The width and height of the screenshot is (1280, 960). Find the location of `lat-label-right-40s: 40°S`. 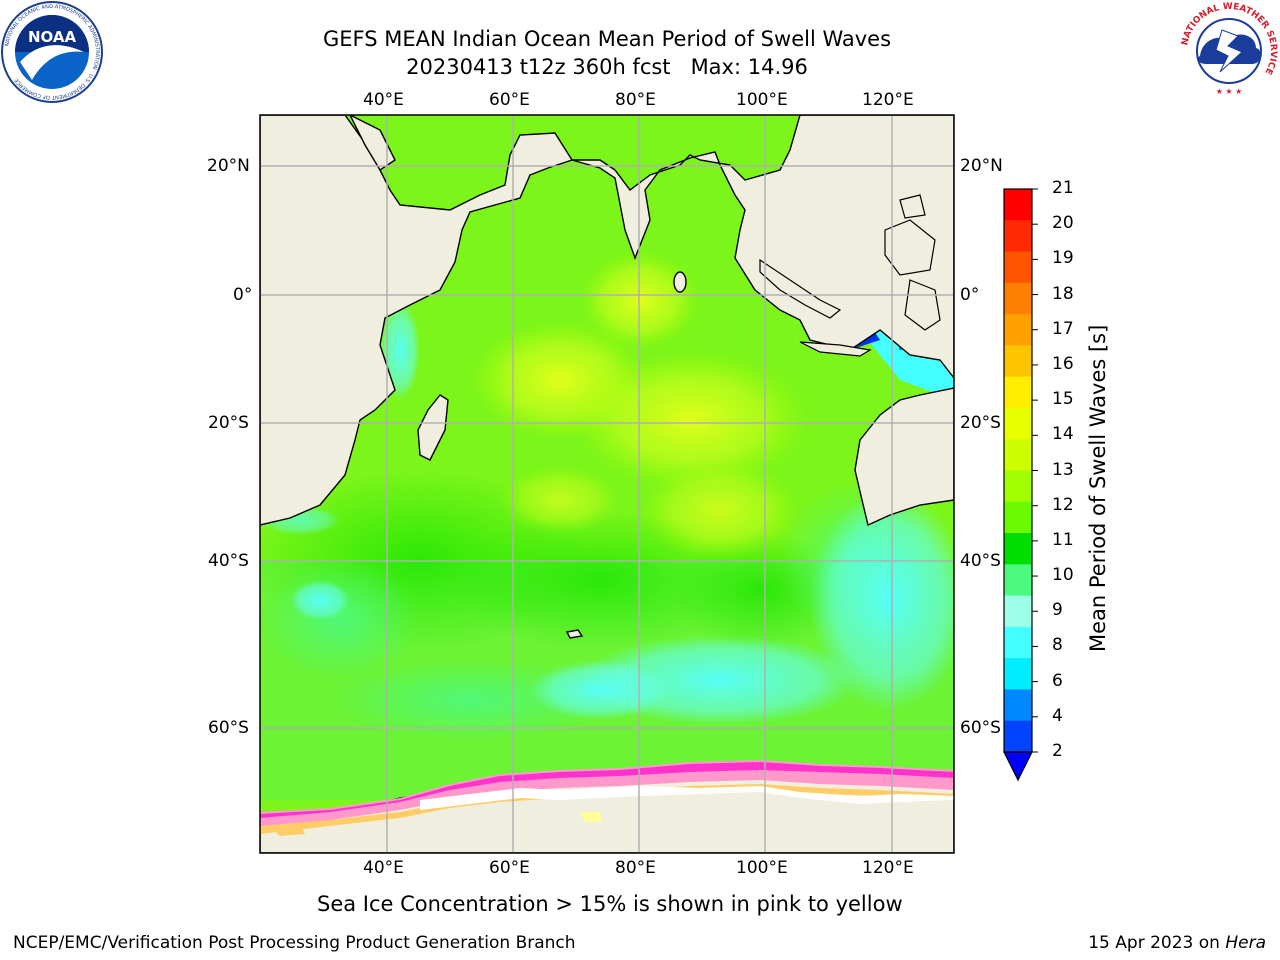

lat-label-right-40s: 40°S is located at coordinates (980, 561).